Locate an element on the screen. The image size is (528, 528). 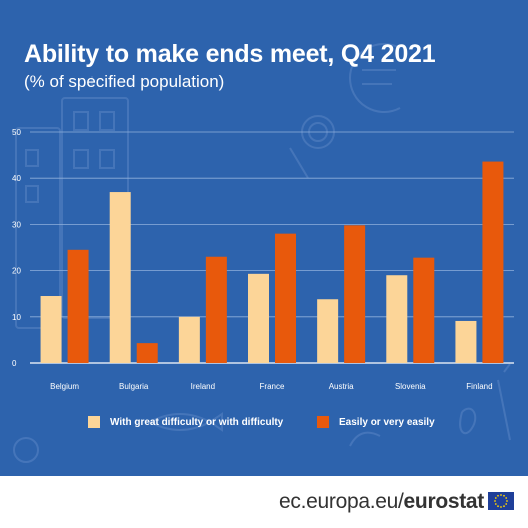
legend-item-series-2: Easily or very easily is located at coordinates (376, 422).